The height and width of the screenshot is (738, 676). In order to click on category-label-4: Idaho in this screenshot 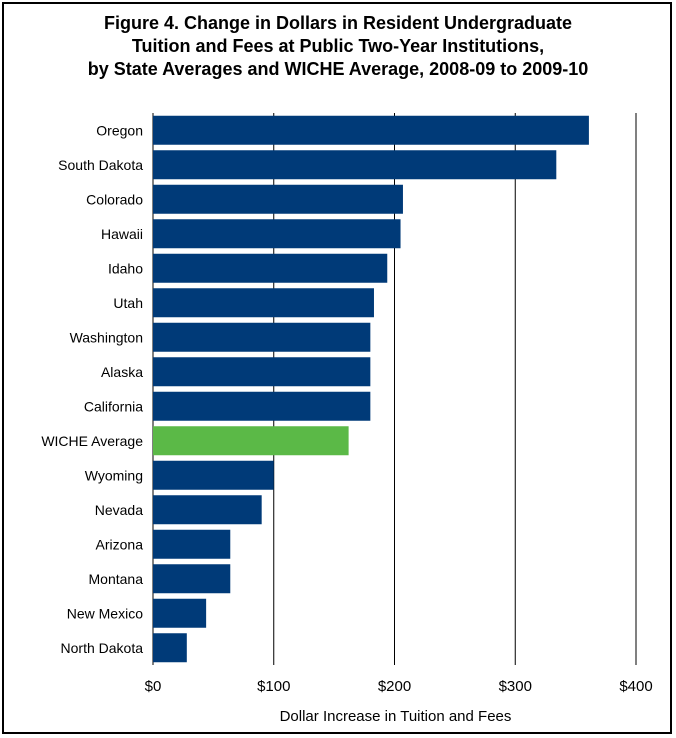, I will do `click(125, 268)`.